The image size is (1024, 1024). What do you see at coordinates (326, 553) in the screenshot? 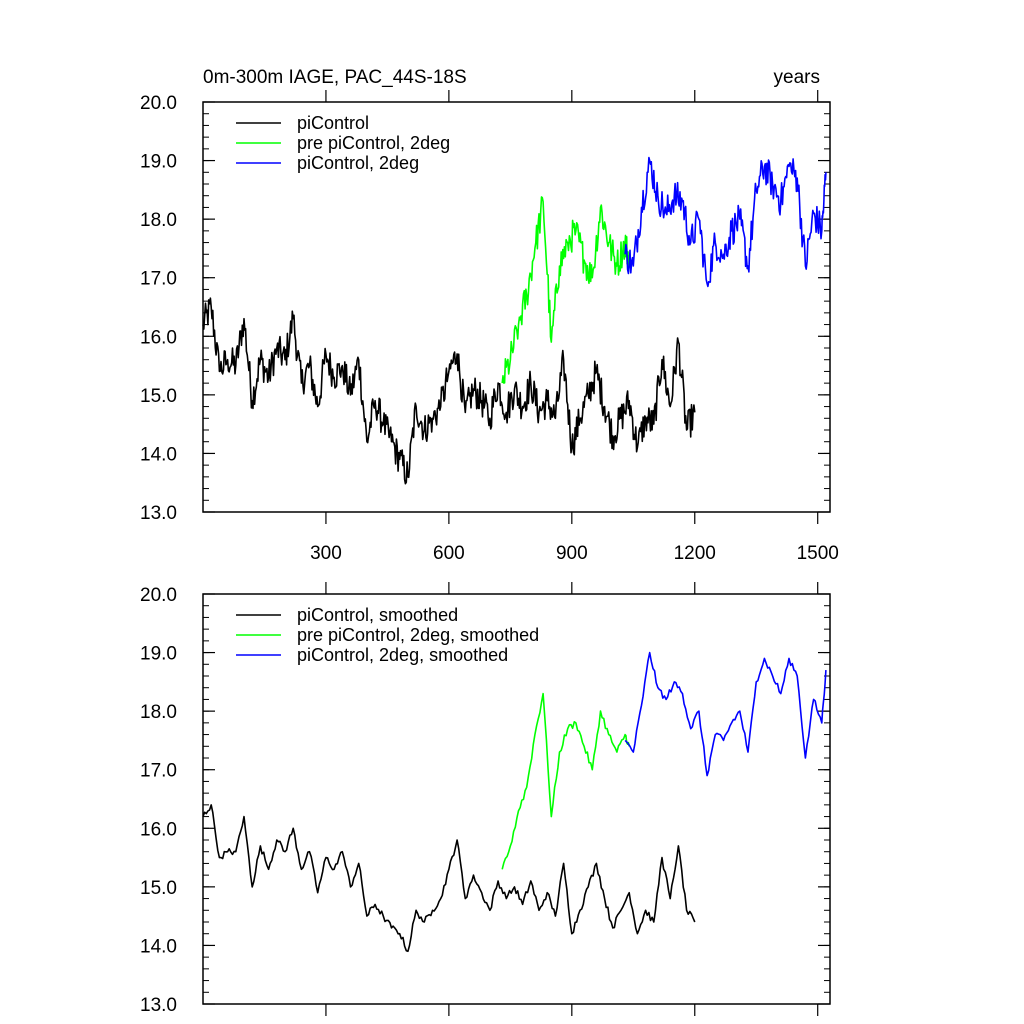
I see `x-tick-label: 300` at bounding box center [326, 553].